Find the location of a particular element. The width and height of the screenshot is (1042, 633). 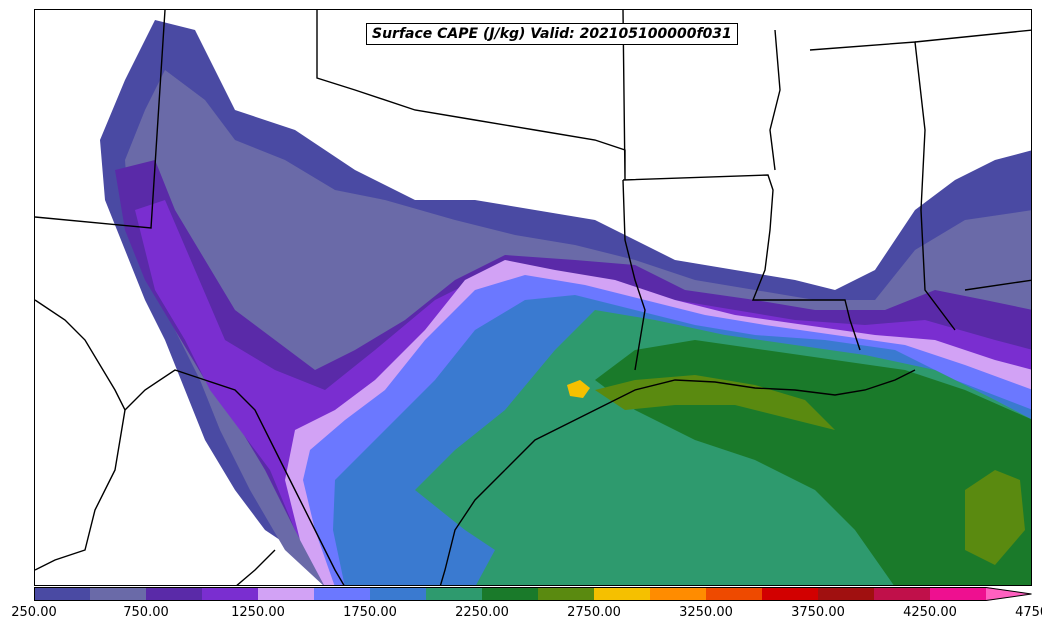

colorbar-tick-label: 4250.00 is located at coordinates (930, 612).